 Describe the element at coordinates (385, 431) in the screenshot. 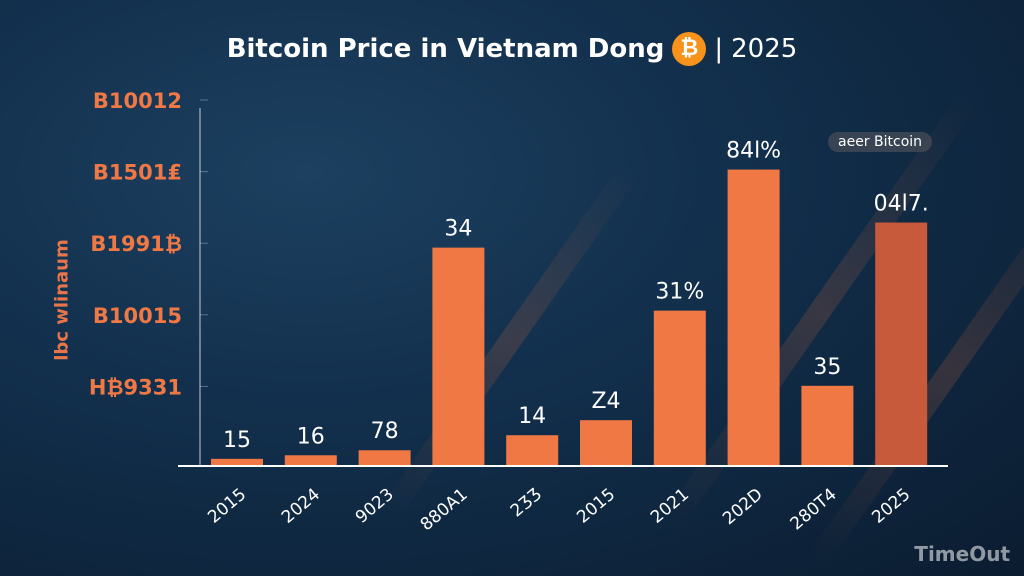

I see `data-label: 78` at that location.